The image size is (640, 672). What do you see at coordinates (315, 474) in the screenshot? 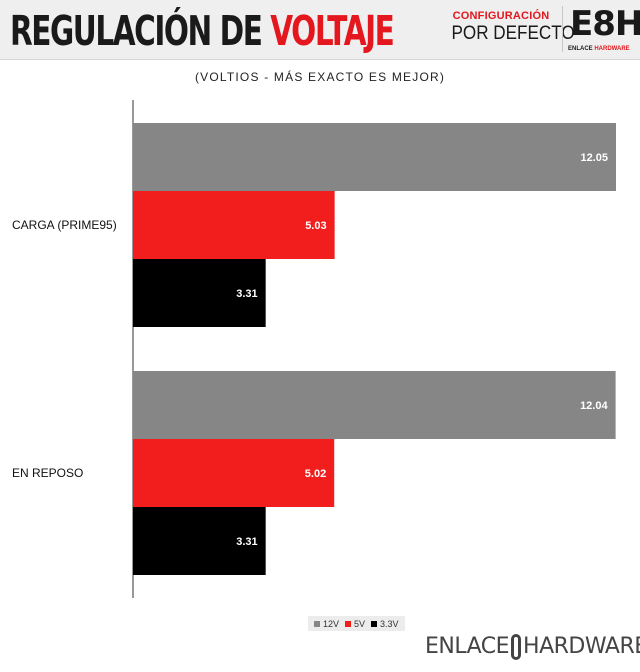
I see `data-label-5v-1: 5.02` at bounding box center [315, 474].